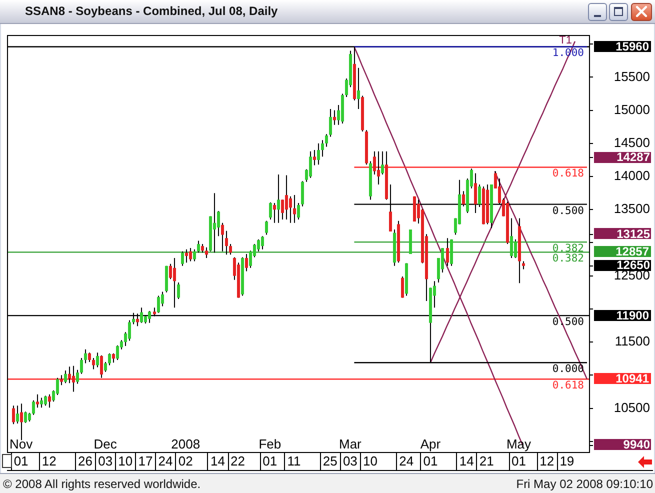  I want to click on x-tick-label: 24, so click(406, 461).